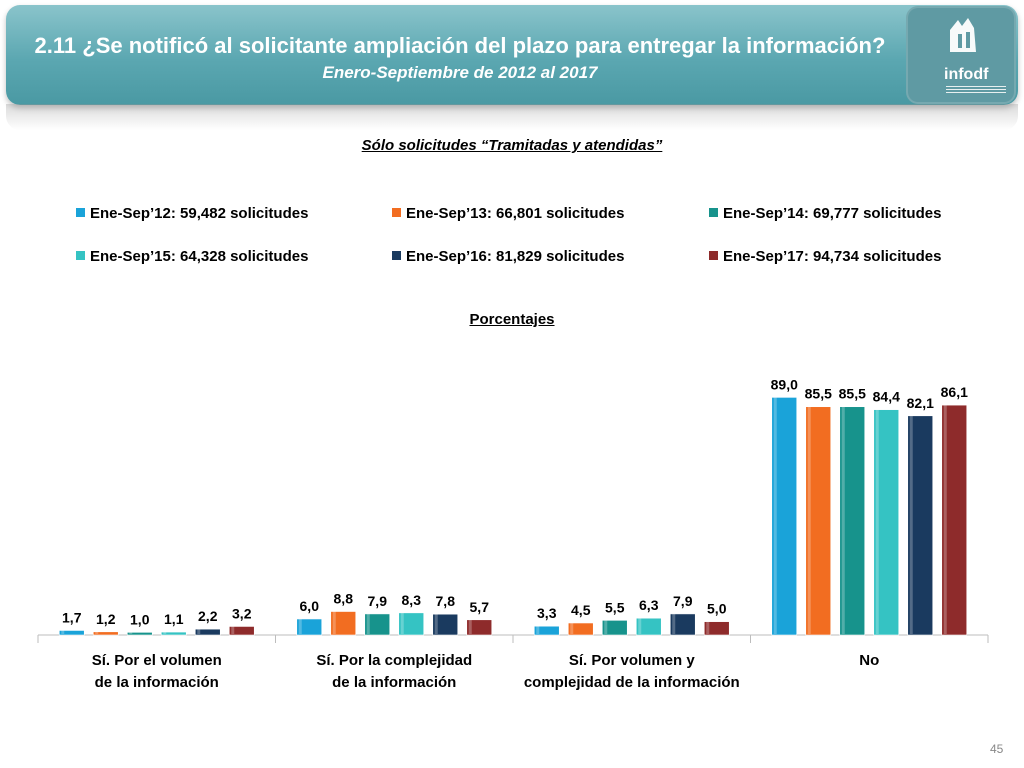  What do you see at coordinates (961, 55) in the screenshot?
I see `infodf-logo: infodf` at bounding box center [961, 55].